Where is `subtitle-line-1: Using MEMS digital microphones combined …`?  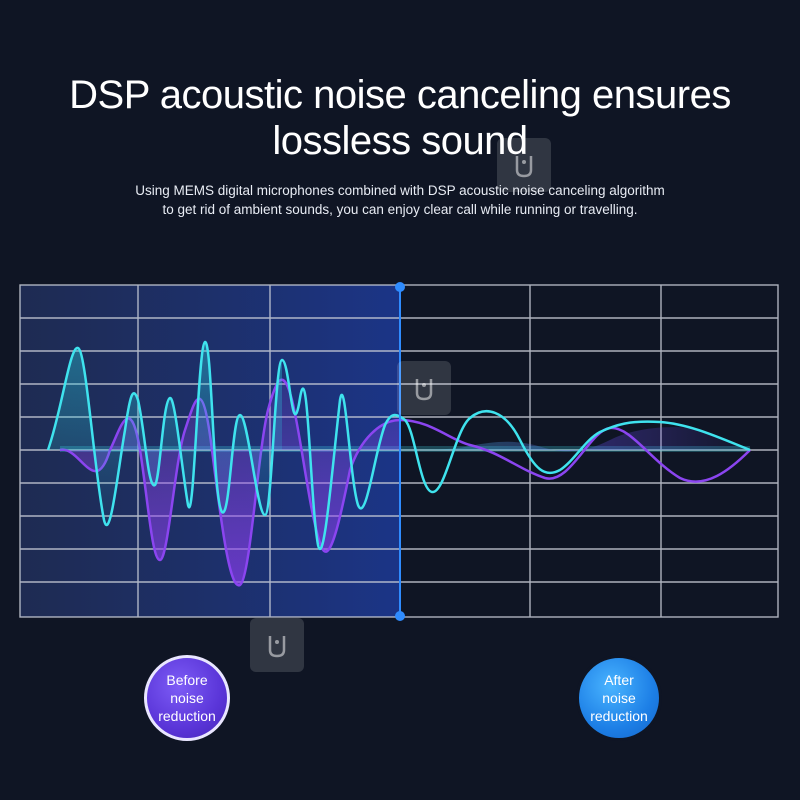 subtitle-line-1: Using MEMS digital microphones combined … is located at coordinates (400, 190).